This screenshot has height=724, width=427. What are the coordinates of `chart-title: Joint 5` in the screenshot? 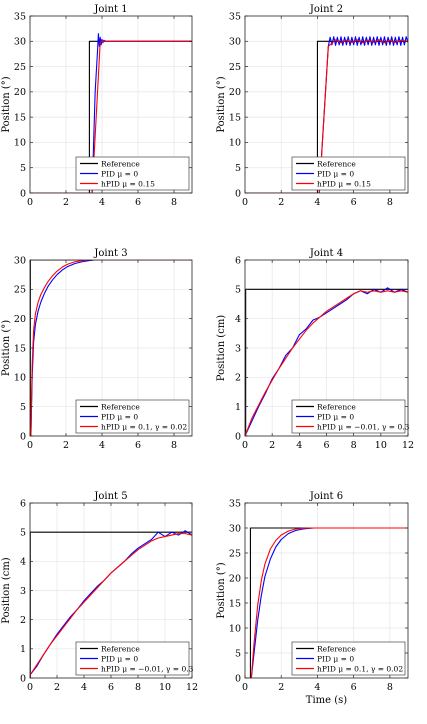 It's located at (110, 496).